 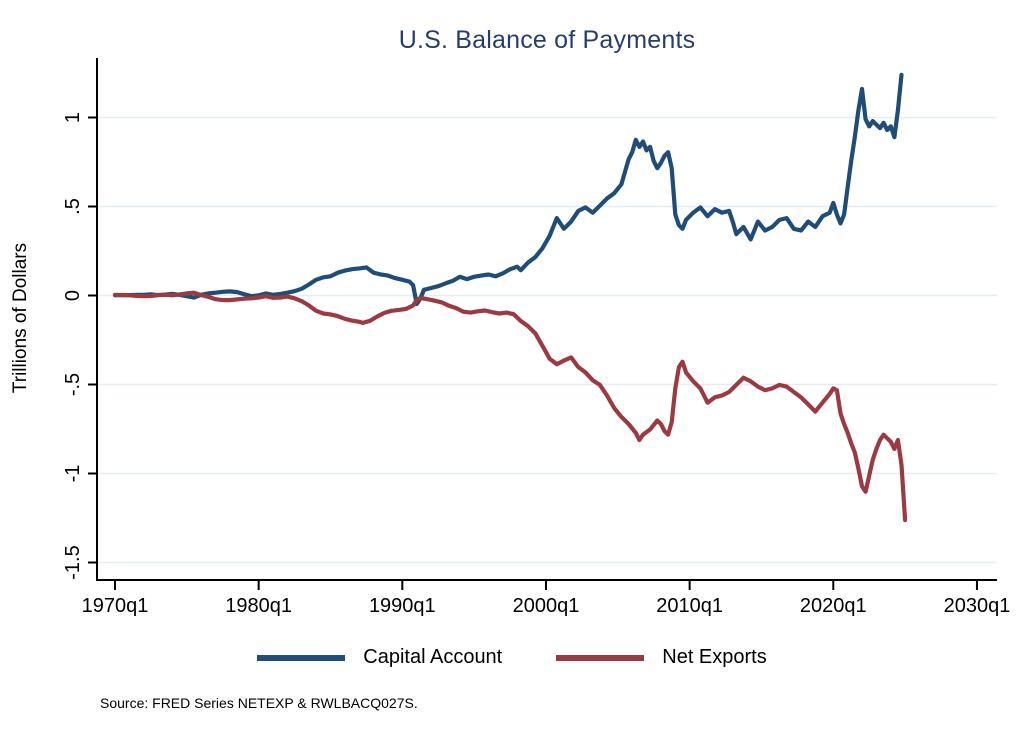 What do you see at coordinates (73, 384) in the screenshot?
I see `y-tick-label: -.5` at bounding box center [73, 384].